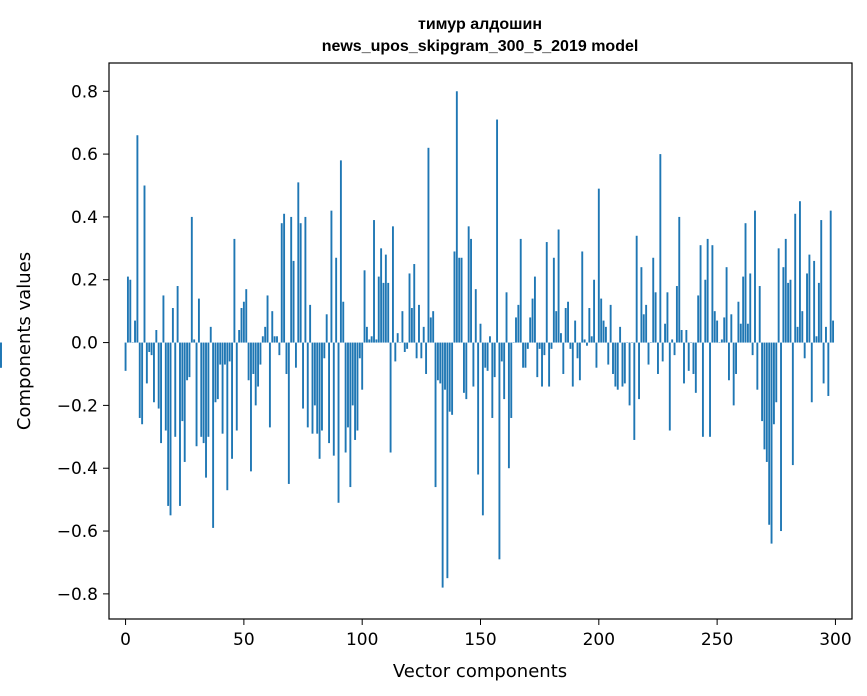  What do you see at coordinates (480, 24) in the screenshot?
I see `chart-title: тимур алдошин` at bounding box center [480, 24].